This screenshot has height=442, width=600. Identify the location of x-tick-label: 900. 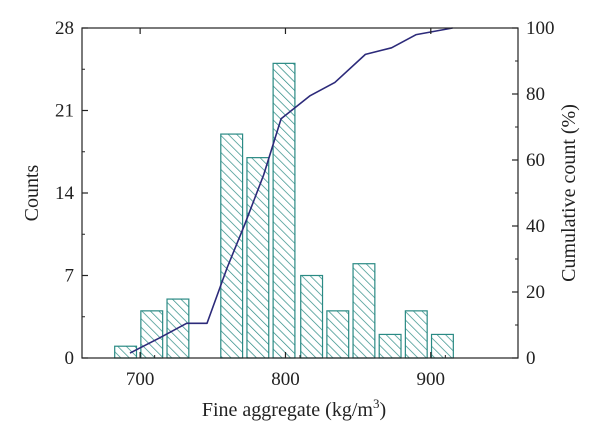
(431, 379).